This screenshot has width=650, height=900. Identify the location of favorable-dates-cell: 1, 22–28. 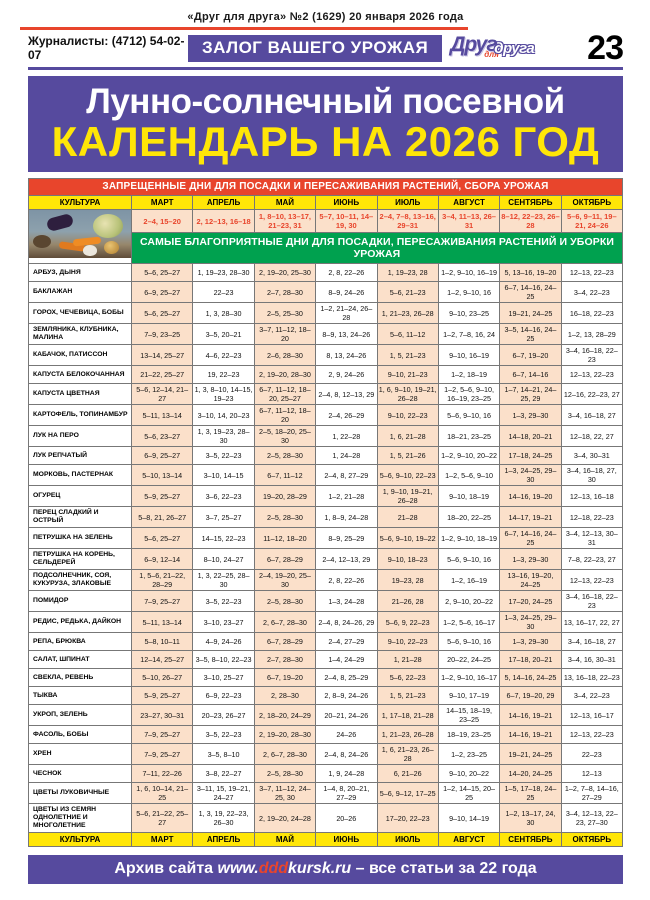
(346, 436).